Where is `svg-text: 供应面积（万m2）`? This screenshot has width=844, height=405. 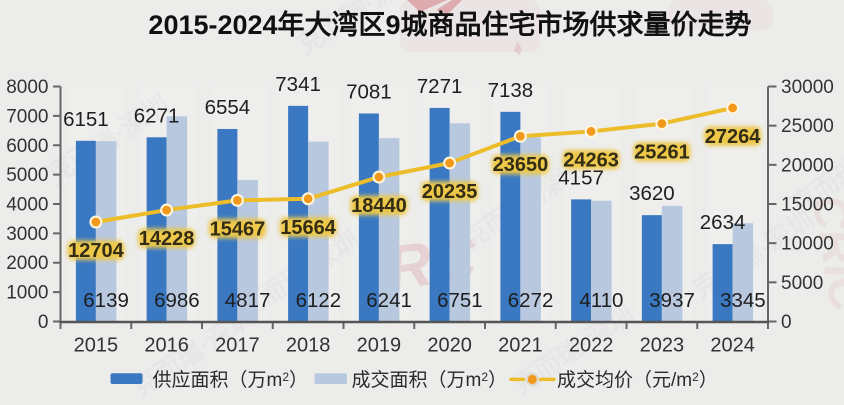 svg-text: 供应面积（万m2） is located at coordinates (231, 380).